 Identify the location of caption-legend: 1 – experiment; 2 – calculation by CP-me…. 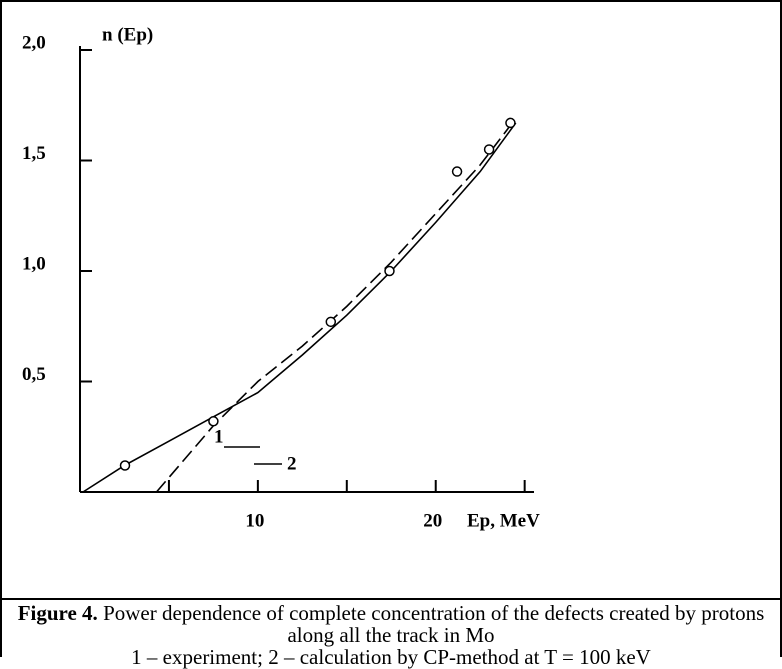
(391, 657).